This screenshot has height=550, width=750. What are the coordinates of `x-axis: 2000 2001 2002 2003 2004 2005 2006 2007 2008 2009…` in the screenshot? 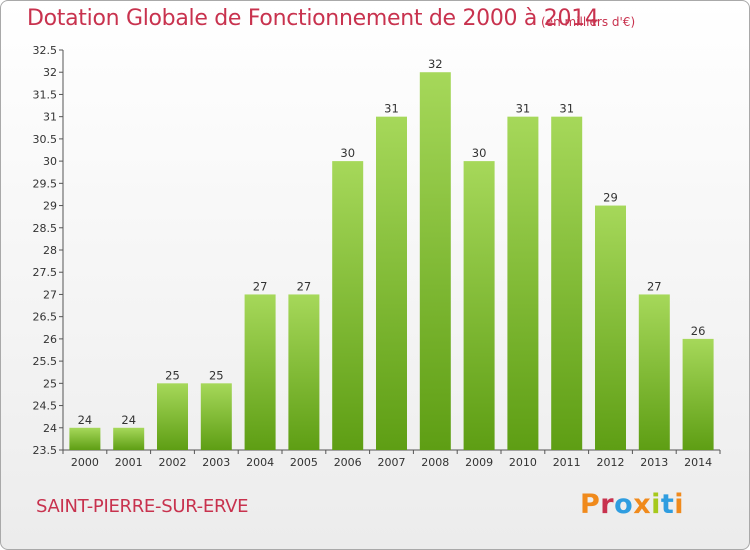 It's located at (391, 459).